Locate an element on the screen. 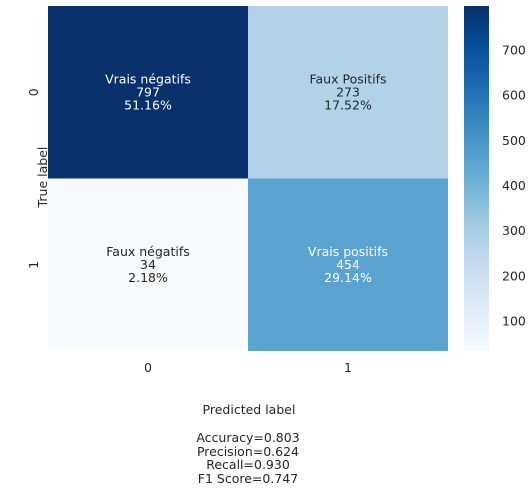 This screenshot has width=532, height=497. colorbar-tick-label: 700 is located at coordinates (514, 49).